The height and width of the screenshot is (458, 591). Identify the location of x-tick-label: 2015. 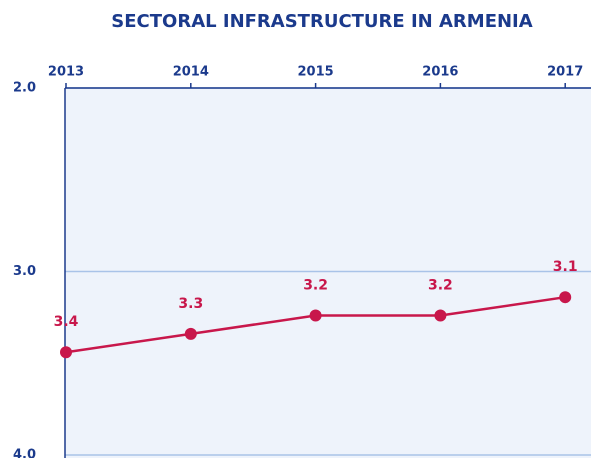
(316, 72).